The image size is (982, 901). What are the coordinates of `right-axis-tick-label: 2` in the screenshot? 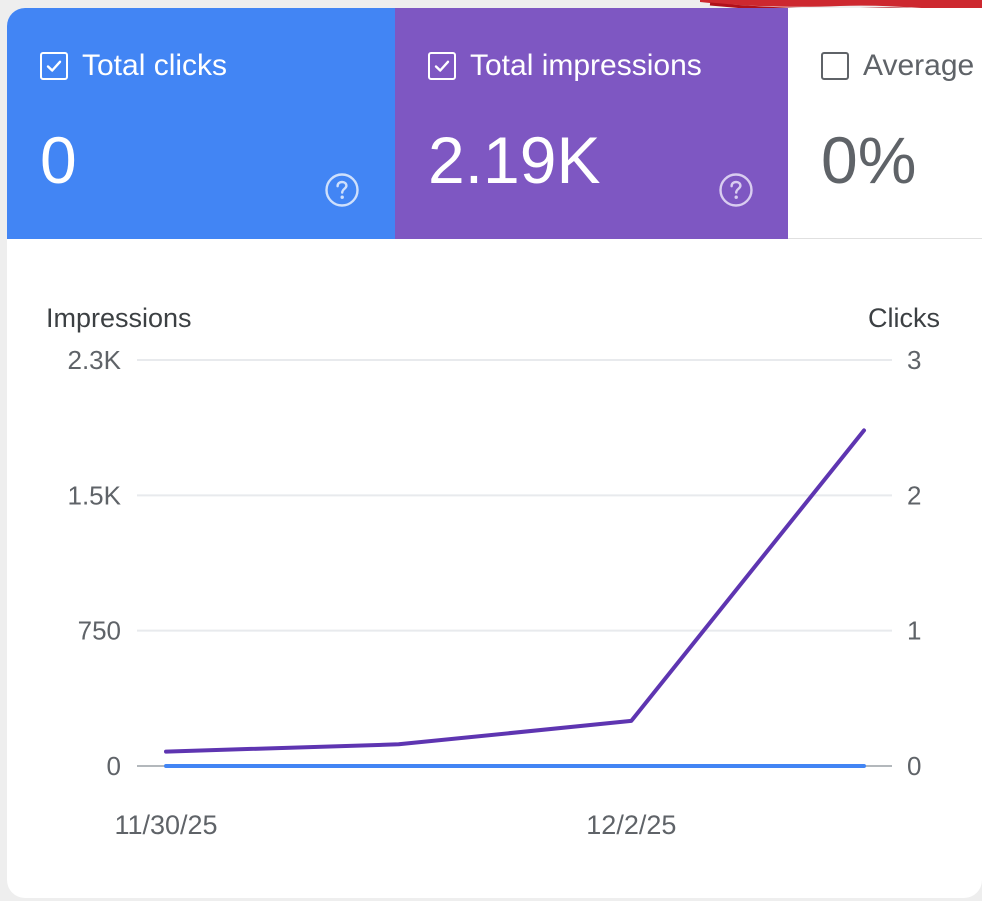 It's located at (914, 495).